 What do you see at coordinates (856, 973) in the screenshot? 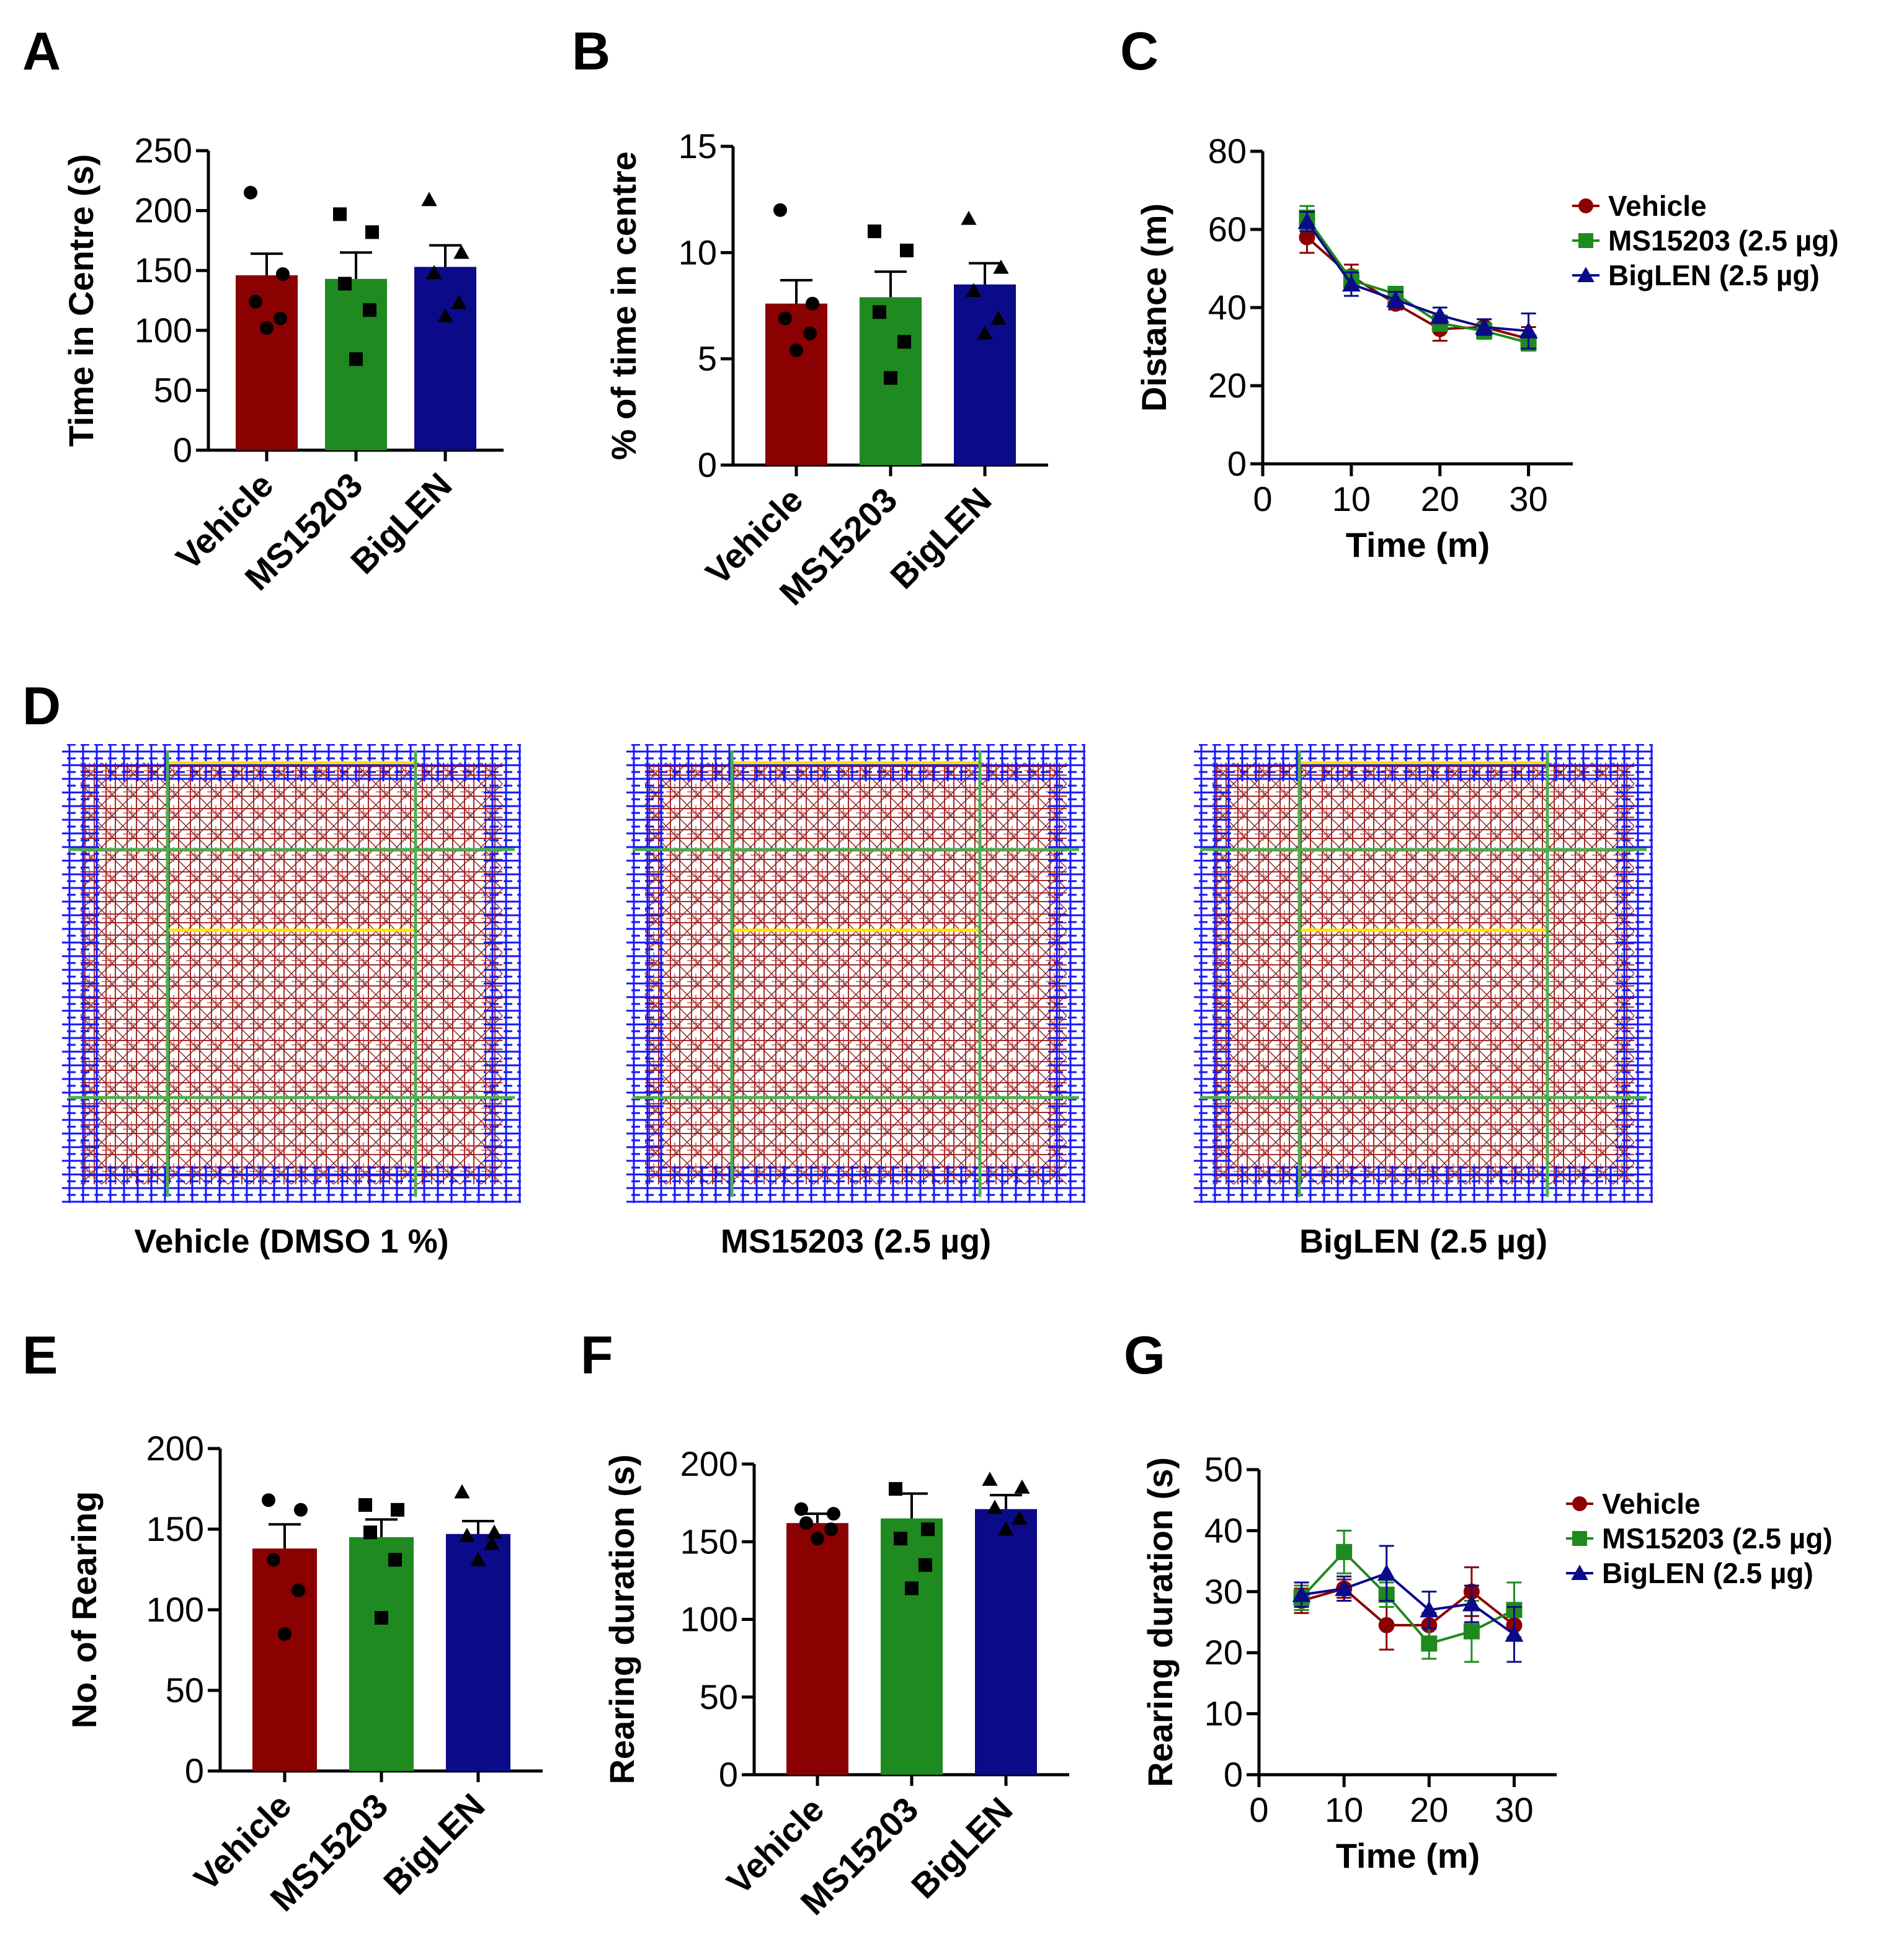
I see `track-plot-ms15203` at bounding box center [856, 973].